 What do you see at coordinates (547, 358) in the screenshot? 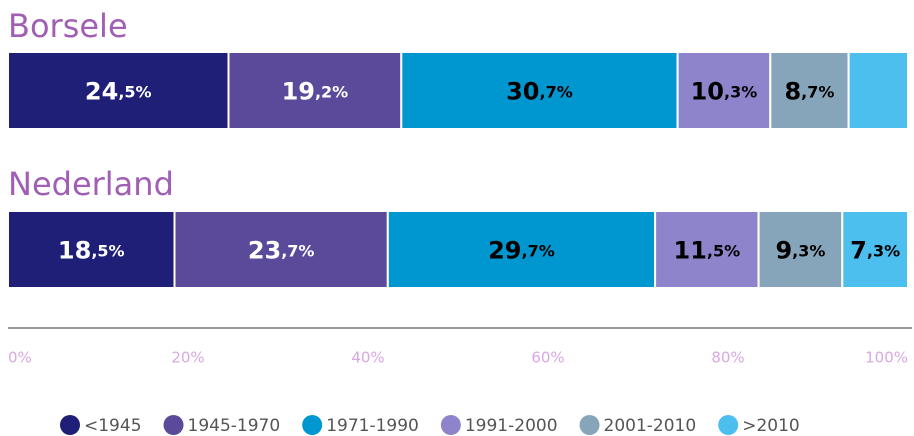
I see `x-tick-label: 60%` at bounding box center [547, 358].